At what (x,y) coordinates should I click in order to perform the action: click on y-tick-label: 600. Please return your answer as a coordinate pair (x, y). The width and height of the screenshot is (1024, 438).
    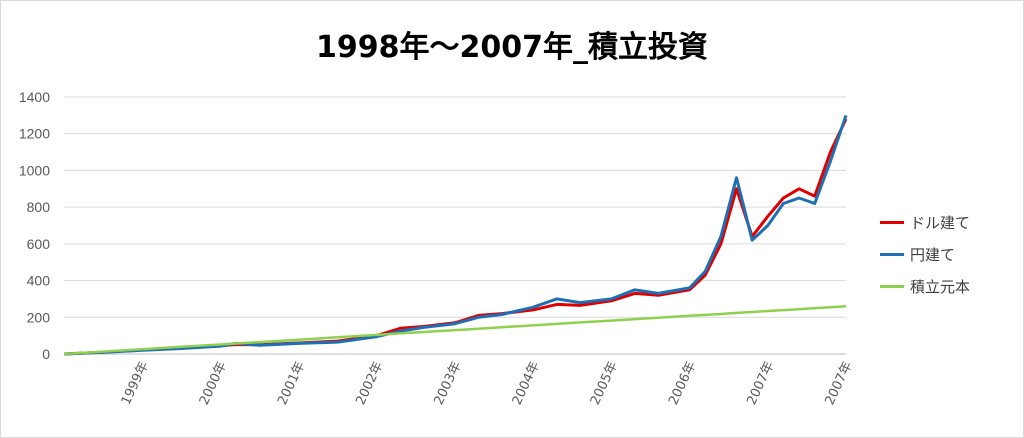
    Looking at the image, I should click on (39, 244).